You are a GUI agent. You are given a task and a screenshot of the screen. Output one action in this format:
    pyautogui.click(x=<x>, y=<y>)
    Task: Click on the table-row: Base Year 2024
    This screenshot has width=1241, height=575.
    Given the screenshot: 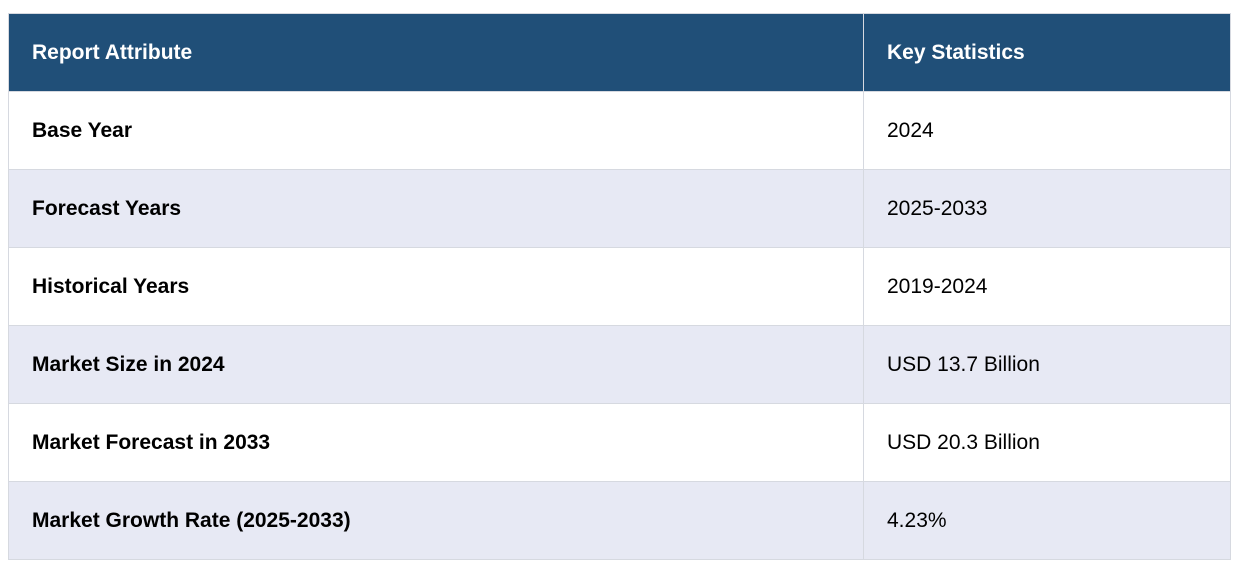 What is the action you would take?
    pyautogui.click(x=619, y=130)
    